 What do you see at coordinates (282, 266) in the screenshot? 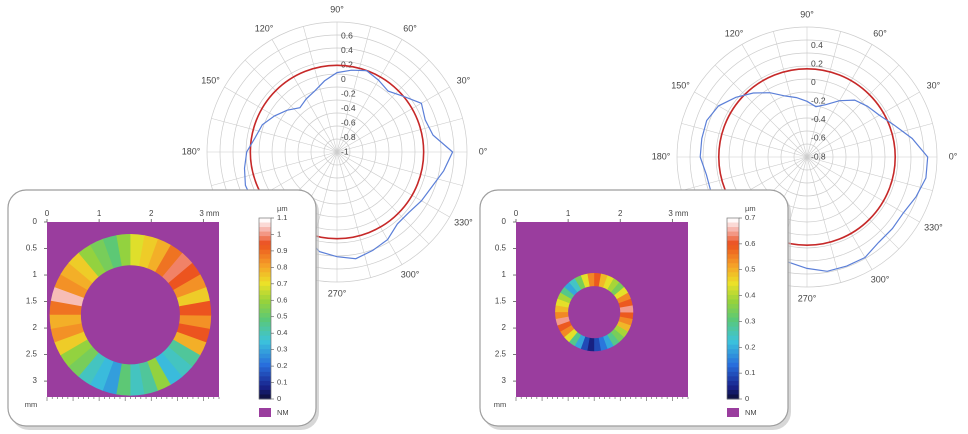
I see `colorbar-tick-label: 0.8` at bounding box center [282, 266].